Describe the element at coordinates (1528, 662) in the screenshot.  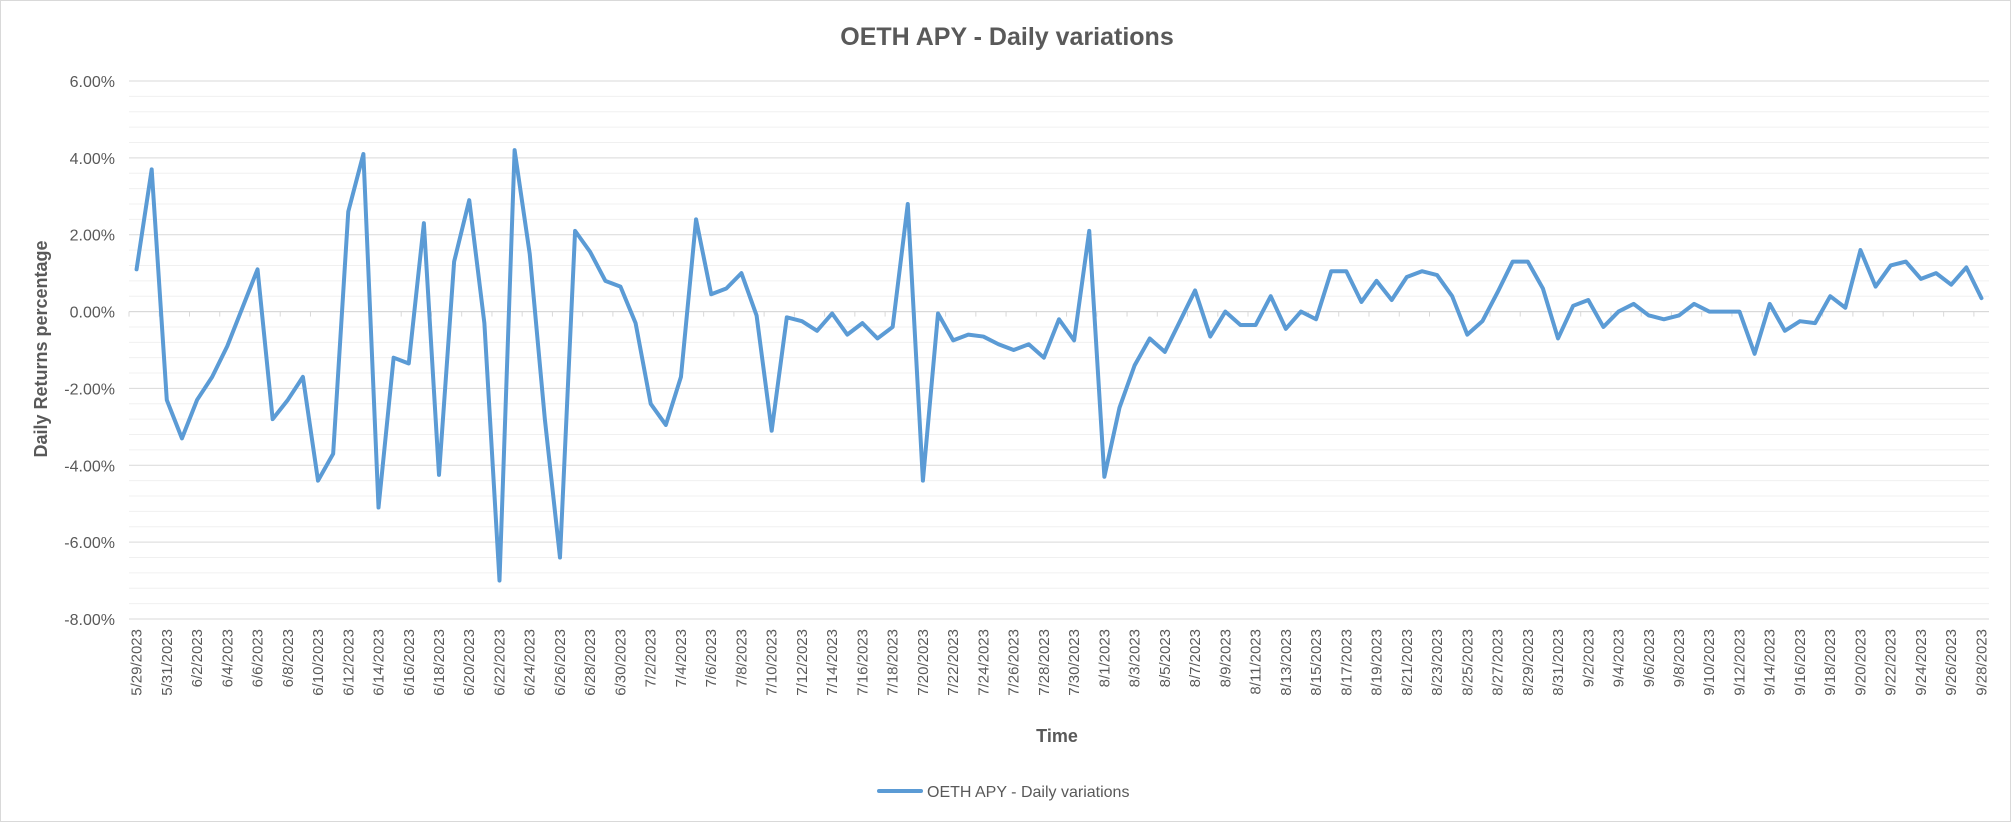
I see `x-tick-label: 8/29/2023` at that location.